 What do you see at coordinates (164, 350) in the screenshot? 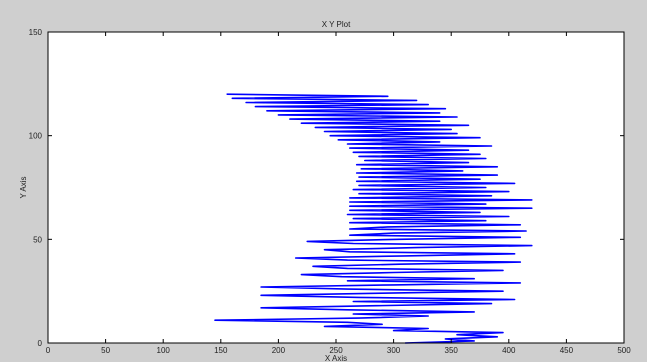
I see `x-tick-label: 100` at bounding box center [164, 350].